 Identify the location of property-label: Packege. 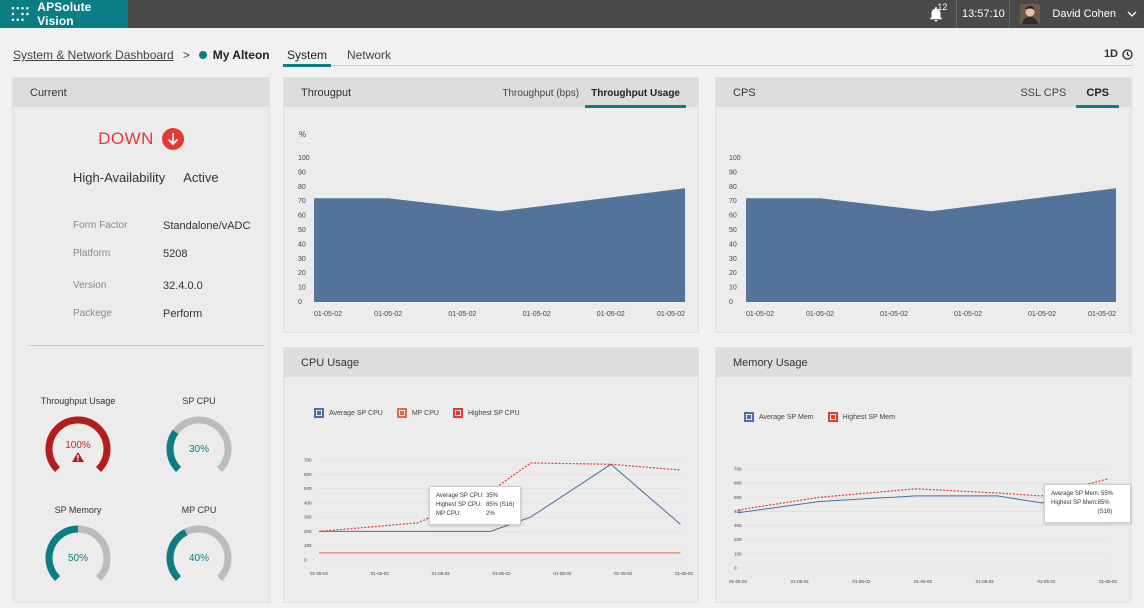
(92, 313).